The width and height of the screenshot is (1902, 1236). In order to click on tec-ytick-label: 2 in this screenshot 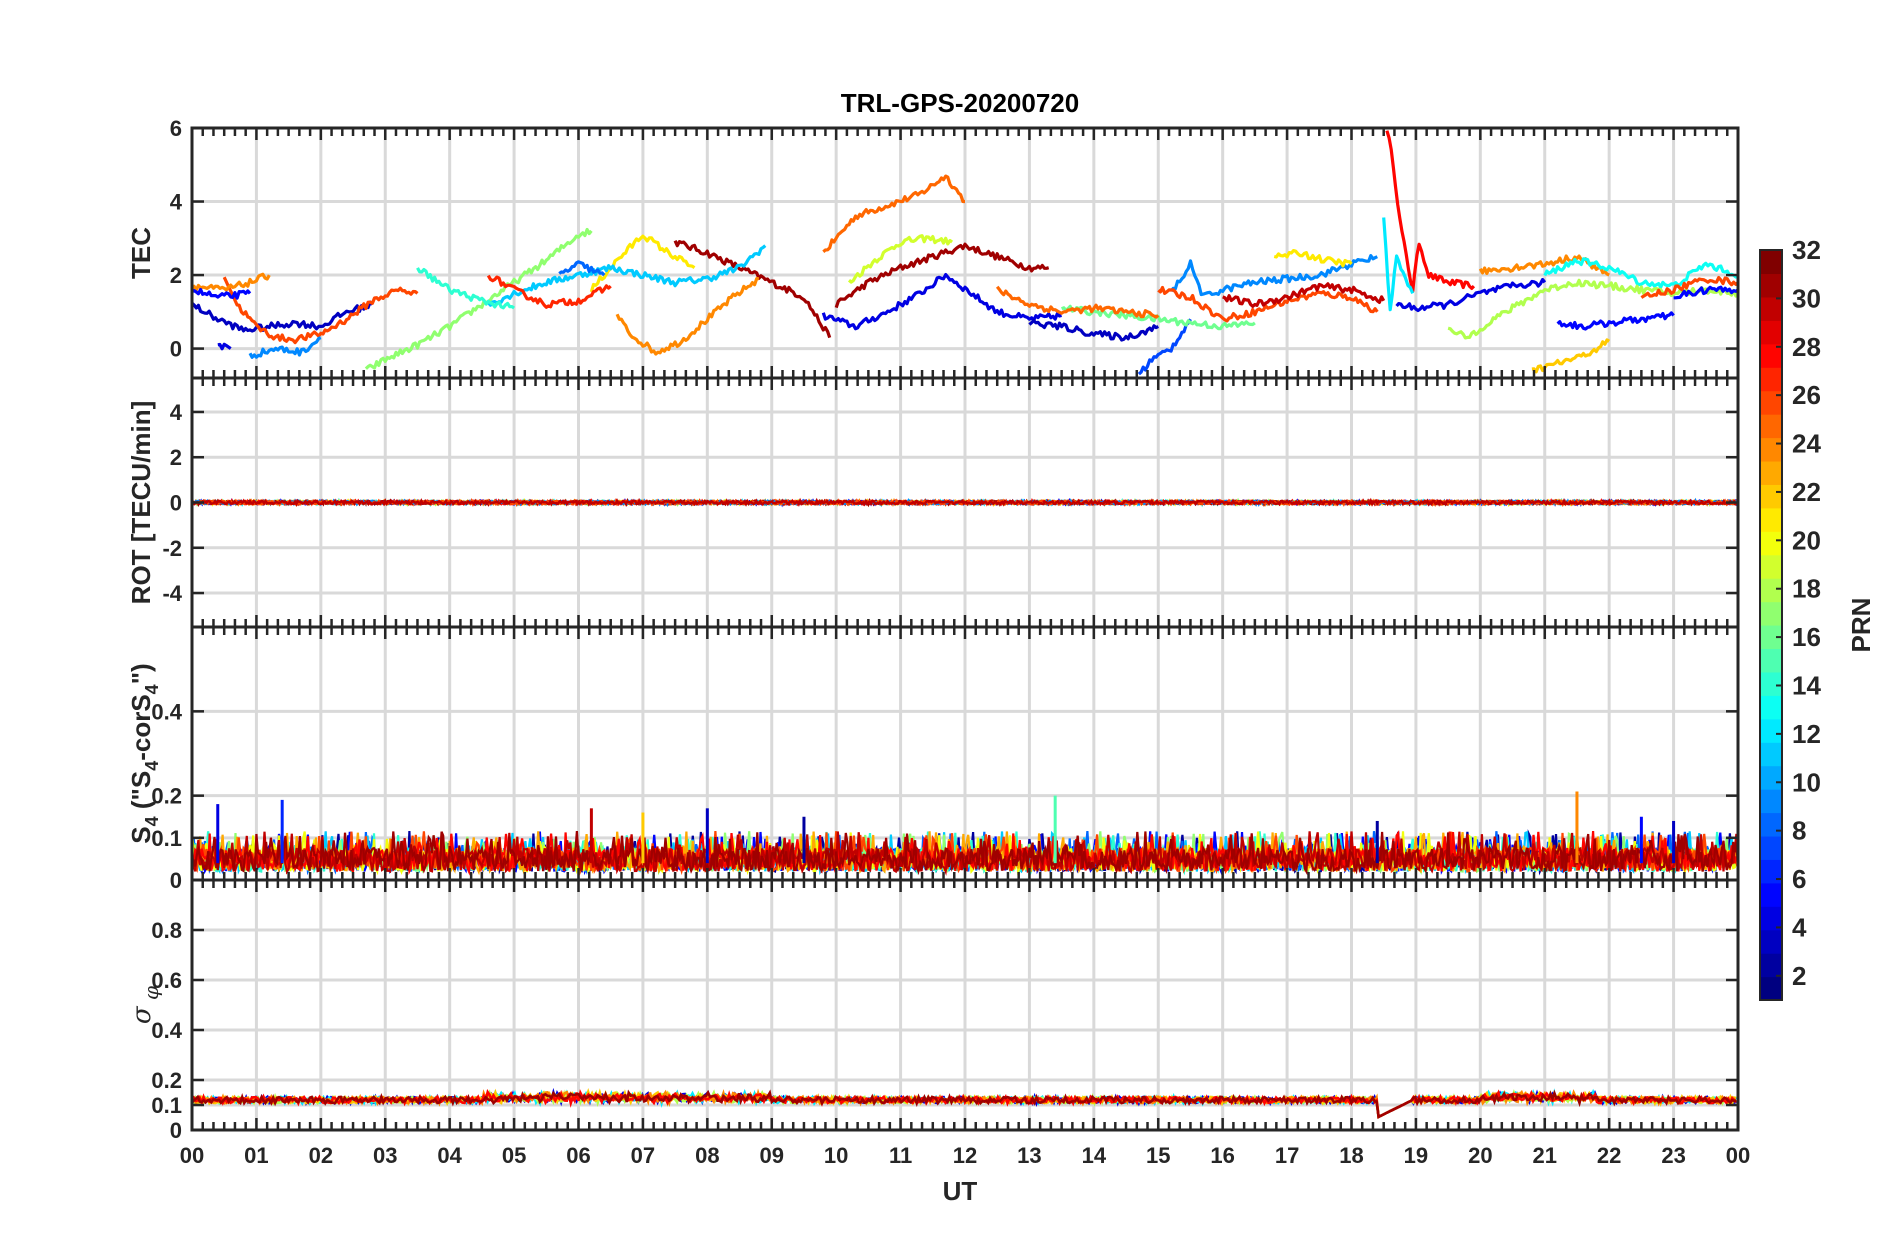, I will do `click(176, 275)`.